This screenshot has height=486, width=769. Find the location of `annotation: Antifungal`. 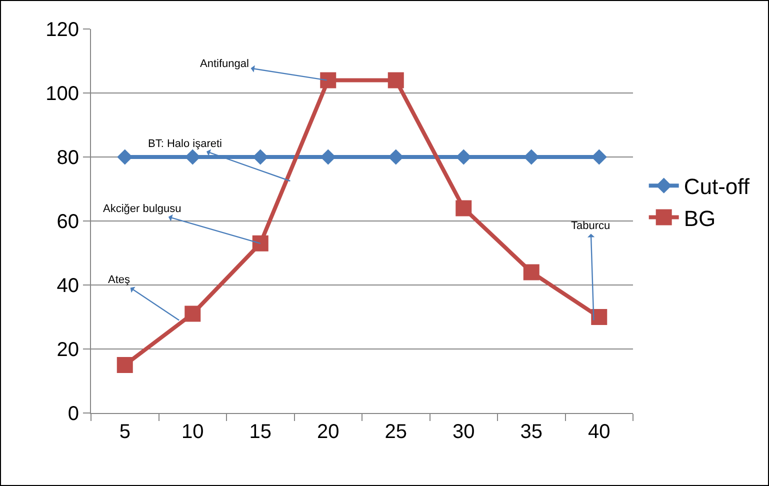

annotation: Antifungal is located at coordinates (224, 64).